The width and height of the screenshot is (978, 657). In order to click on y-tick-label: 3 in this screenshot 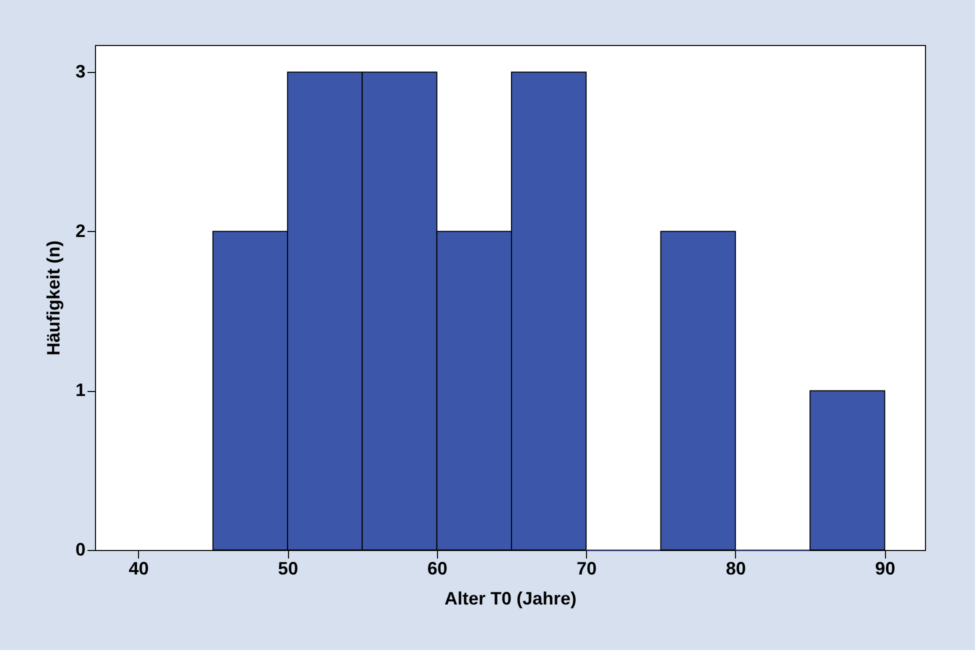, I will do `click(80, 72)`.